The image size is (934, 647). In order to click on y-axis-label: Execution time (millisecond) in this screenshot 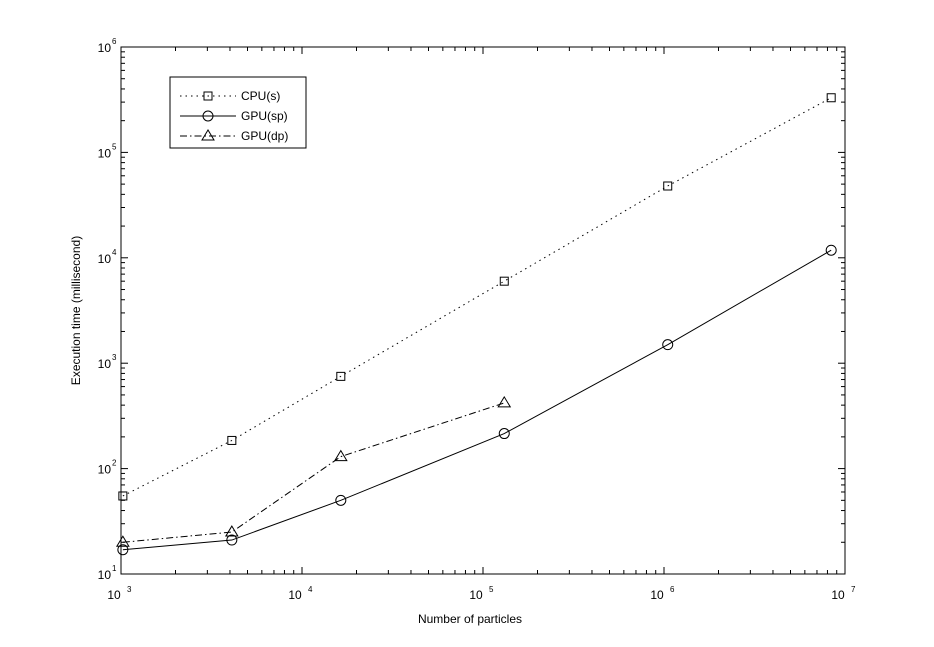, I will do `click(76, 310)`.